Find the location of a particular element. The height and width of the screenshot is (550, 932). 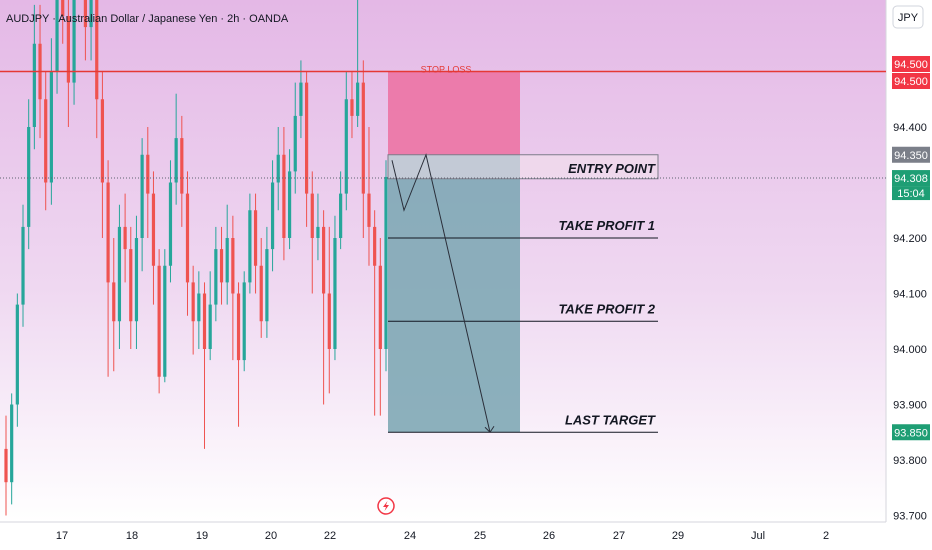

price-tags: 94.500 94.500 94.350 94.308 15:04 93.850 is located at coordinates (911, 248).